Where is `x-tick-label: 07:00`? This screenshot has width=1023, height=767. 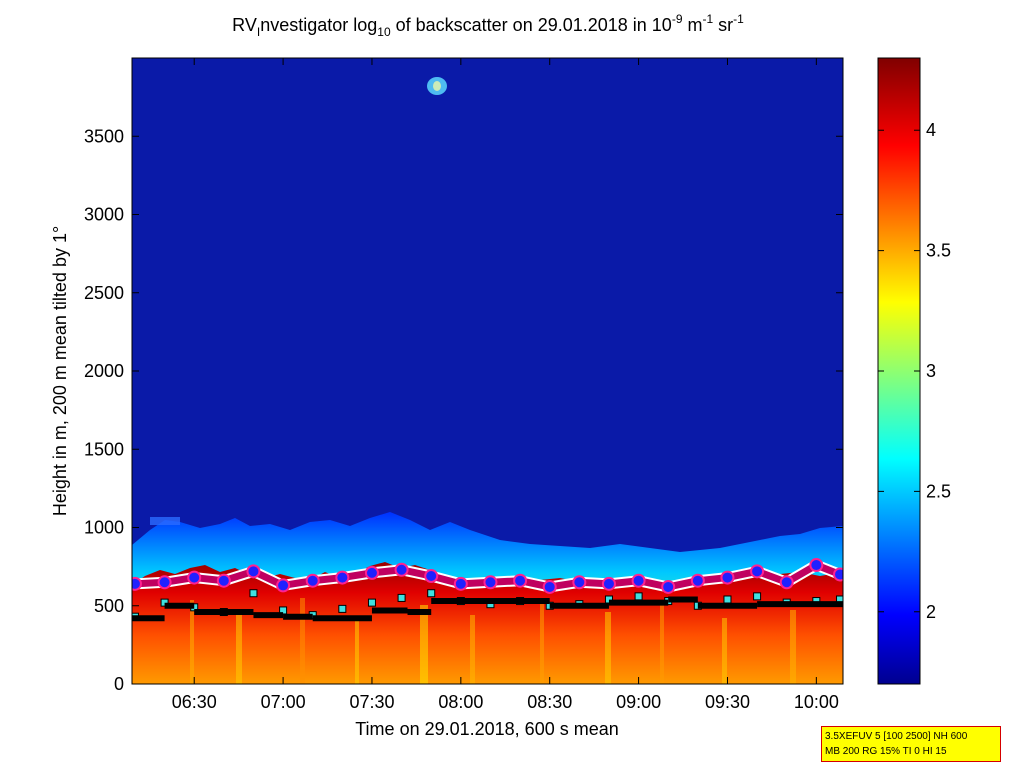
x-tick-label: 07:00 is located at coordinates (283, 702).